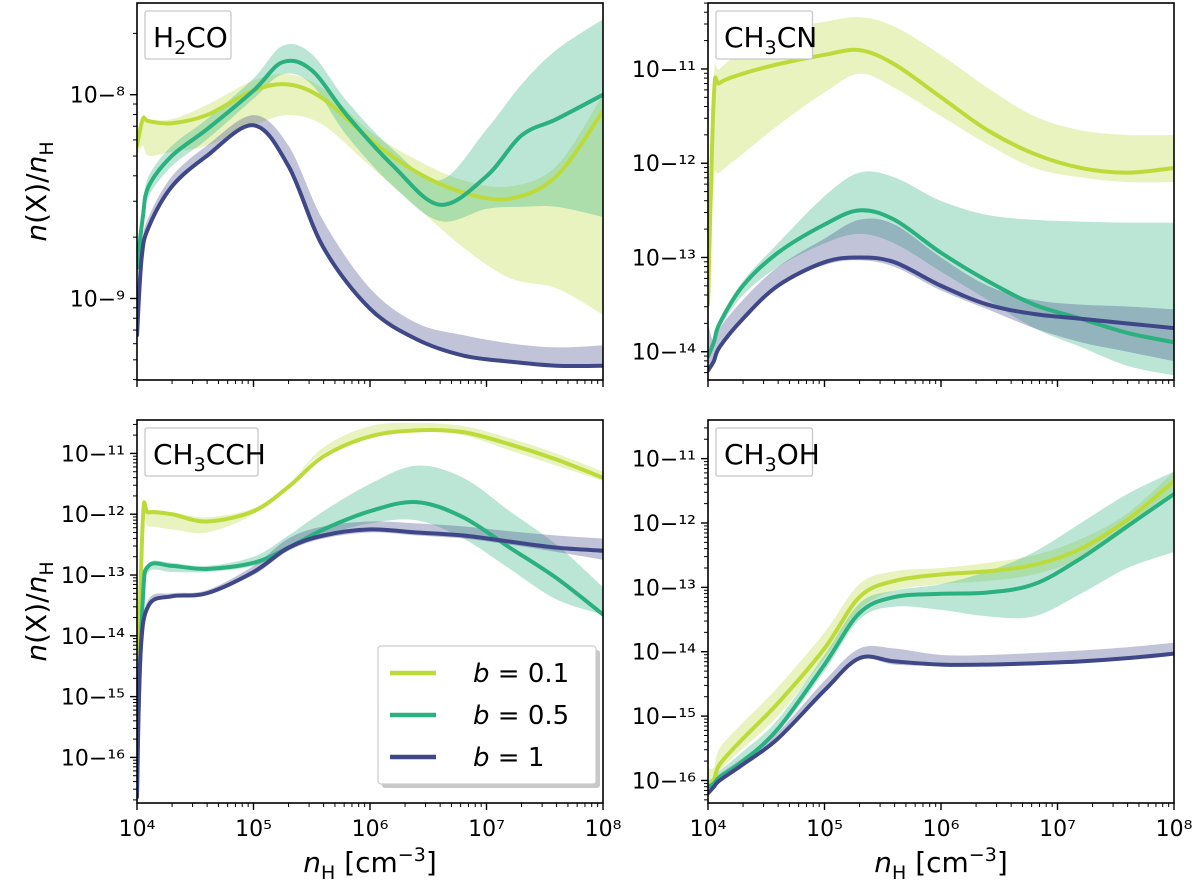 The height and width of the screenshot is (888, 1200). I want to click on y-tick-label: 10−⁸, so click(97, 96).